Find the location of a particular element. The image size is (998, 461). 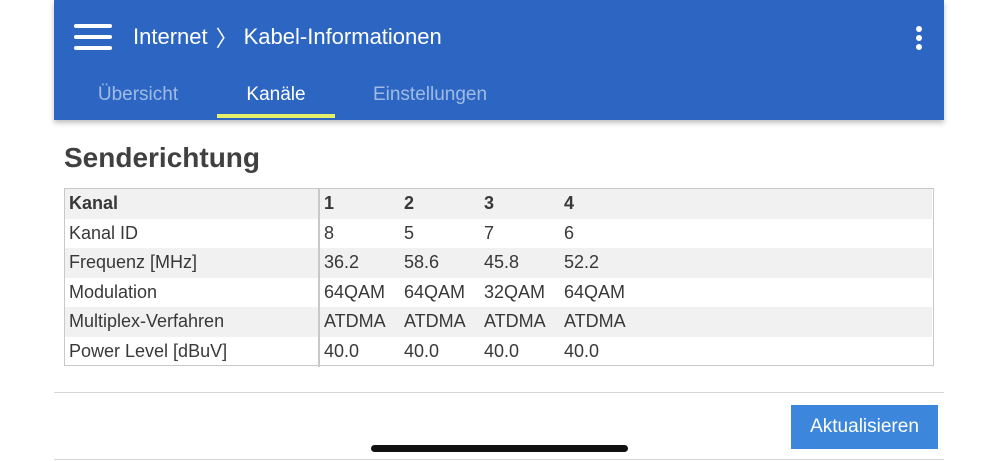

header-cell: 2 is located at coordinates (409, 203).